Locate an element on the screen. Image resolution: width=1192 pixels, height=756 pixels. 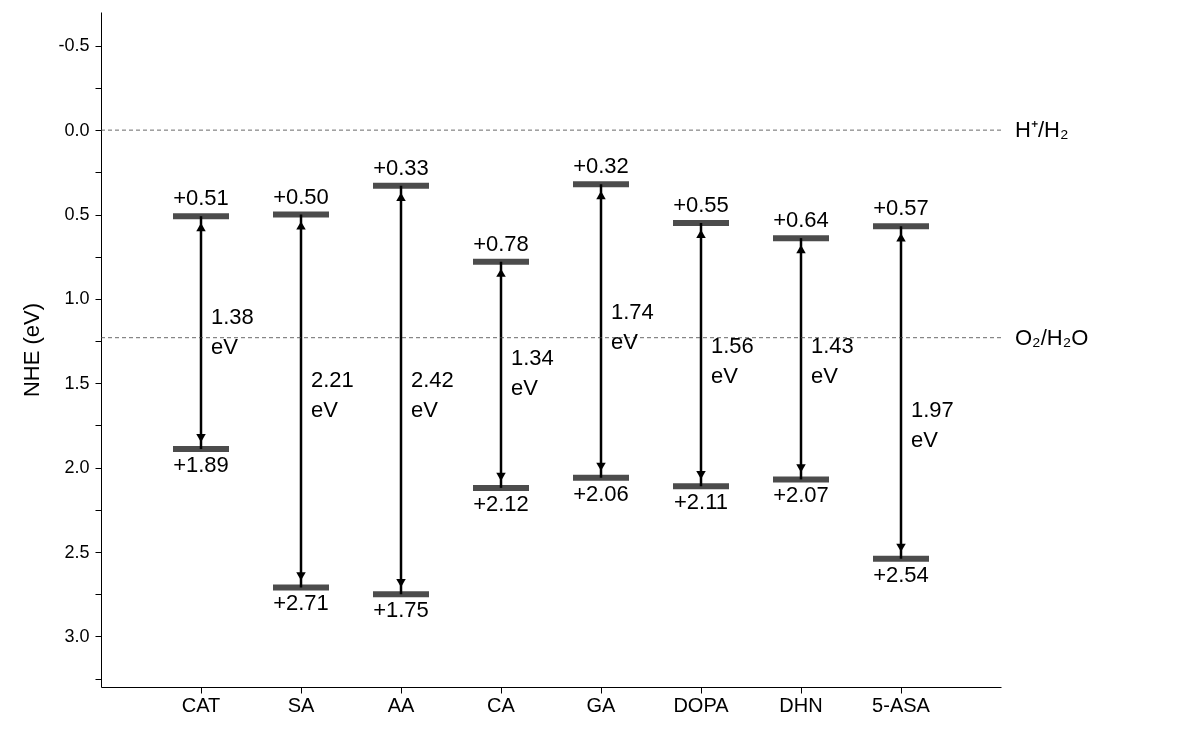
annotation: 1.74 eV is located at coordinates (632, 327).